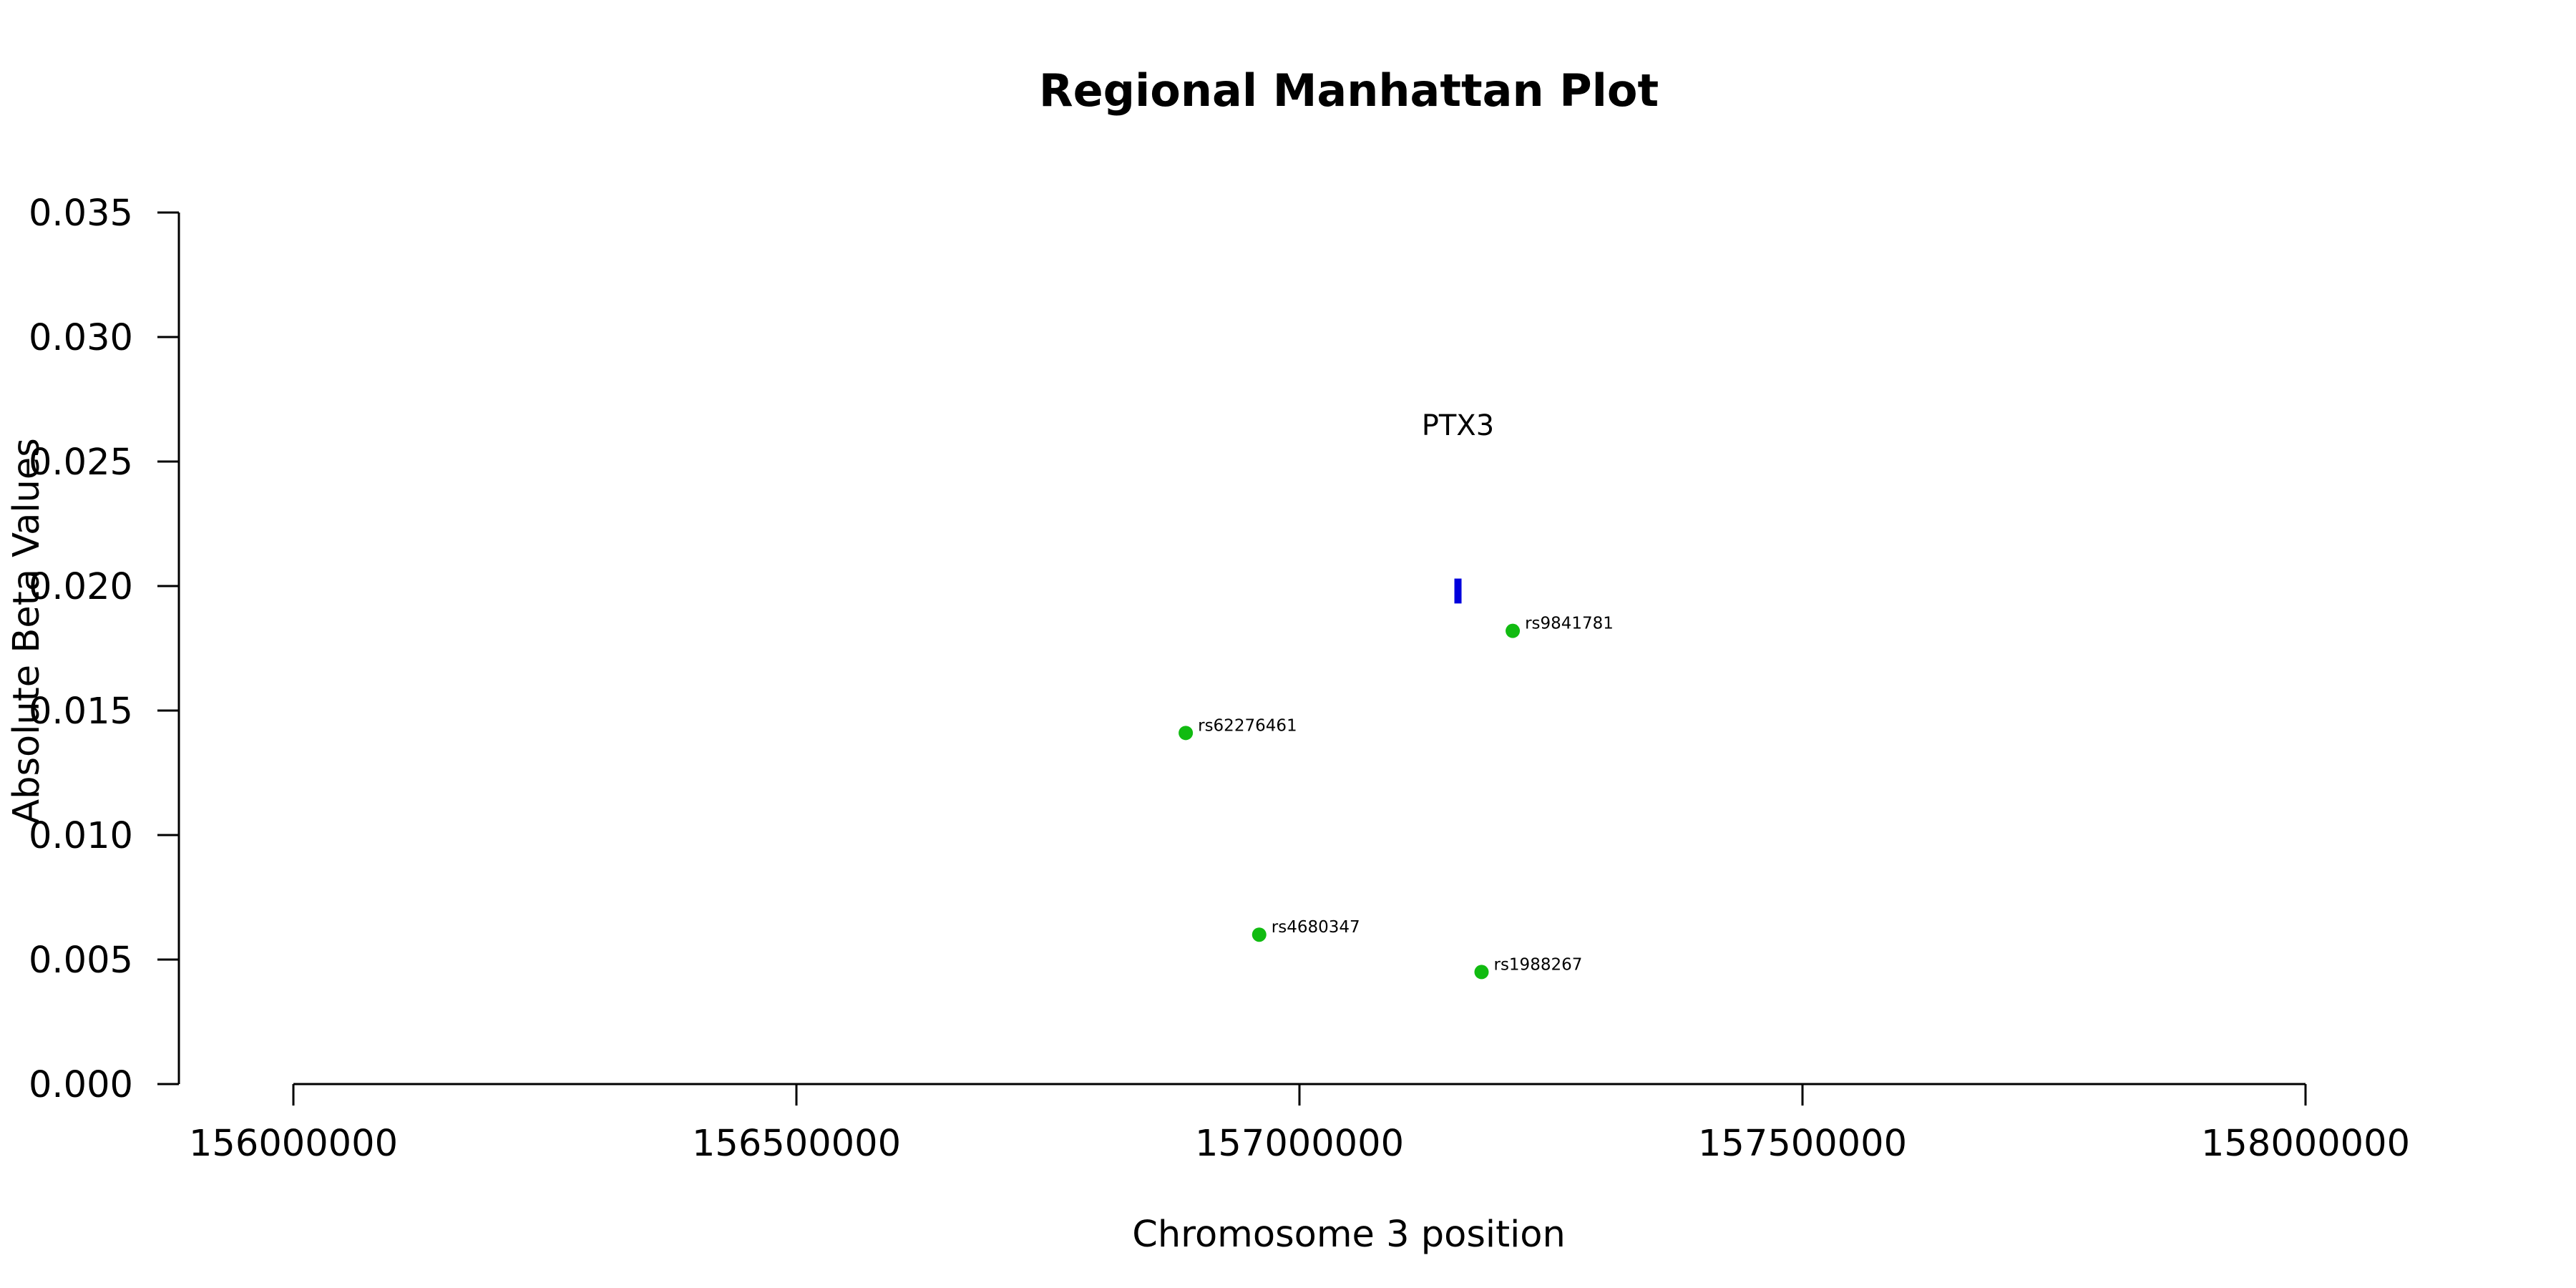 This screenshot has width=2576, height=1288. Describe the element at coordinates (1349, 1235) in the screenshot. I see `x-axis-label: Chromosome 3 position` at that location.